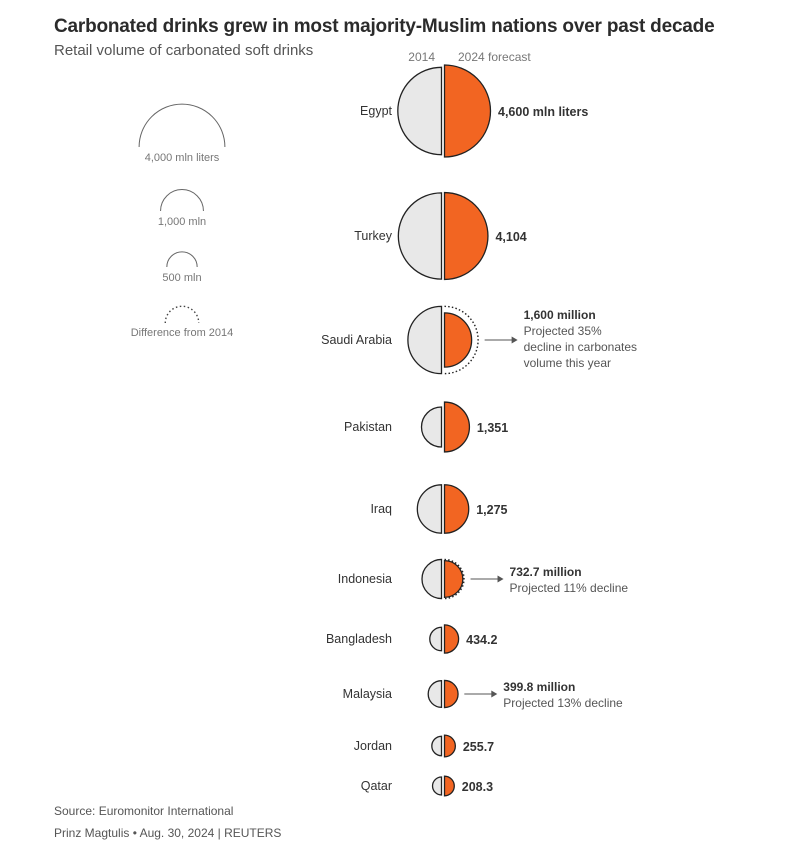  I want to click on country-label: Malaysia, so click(367, 694).